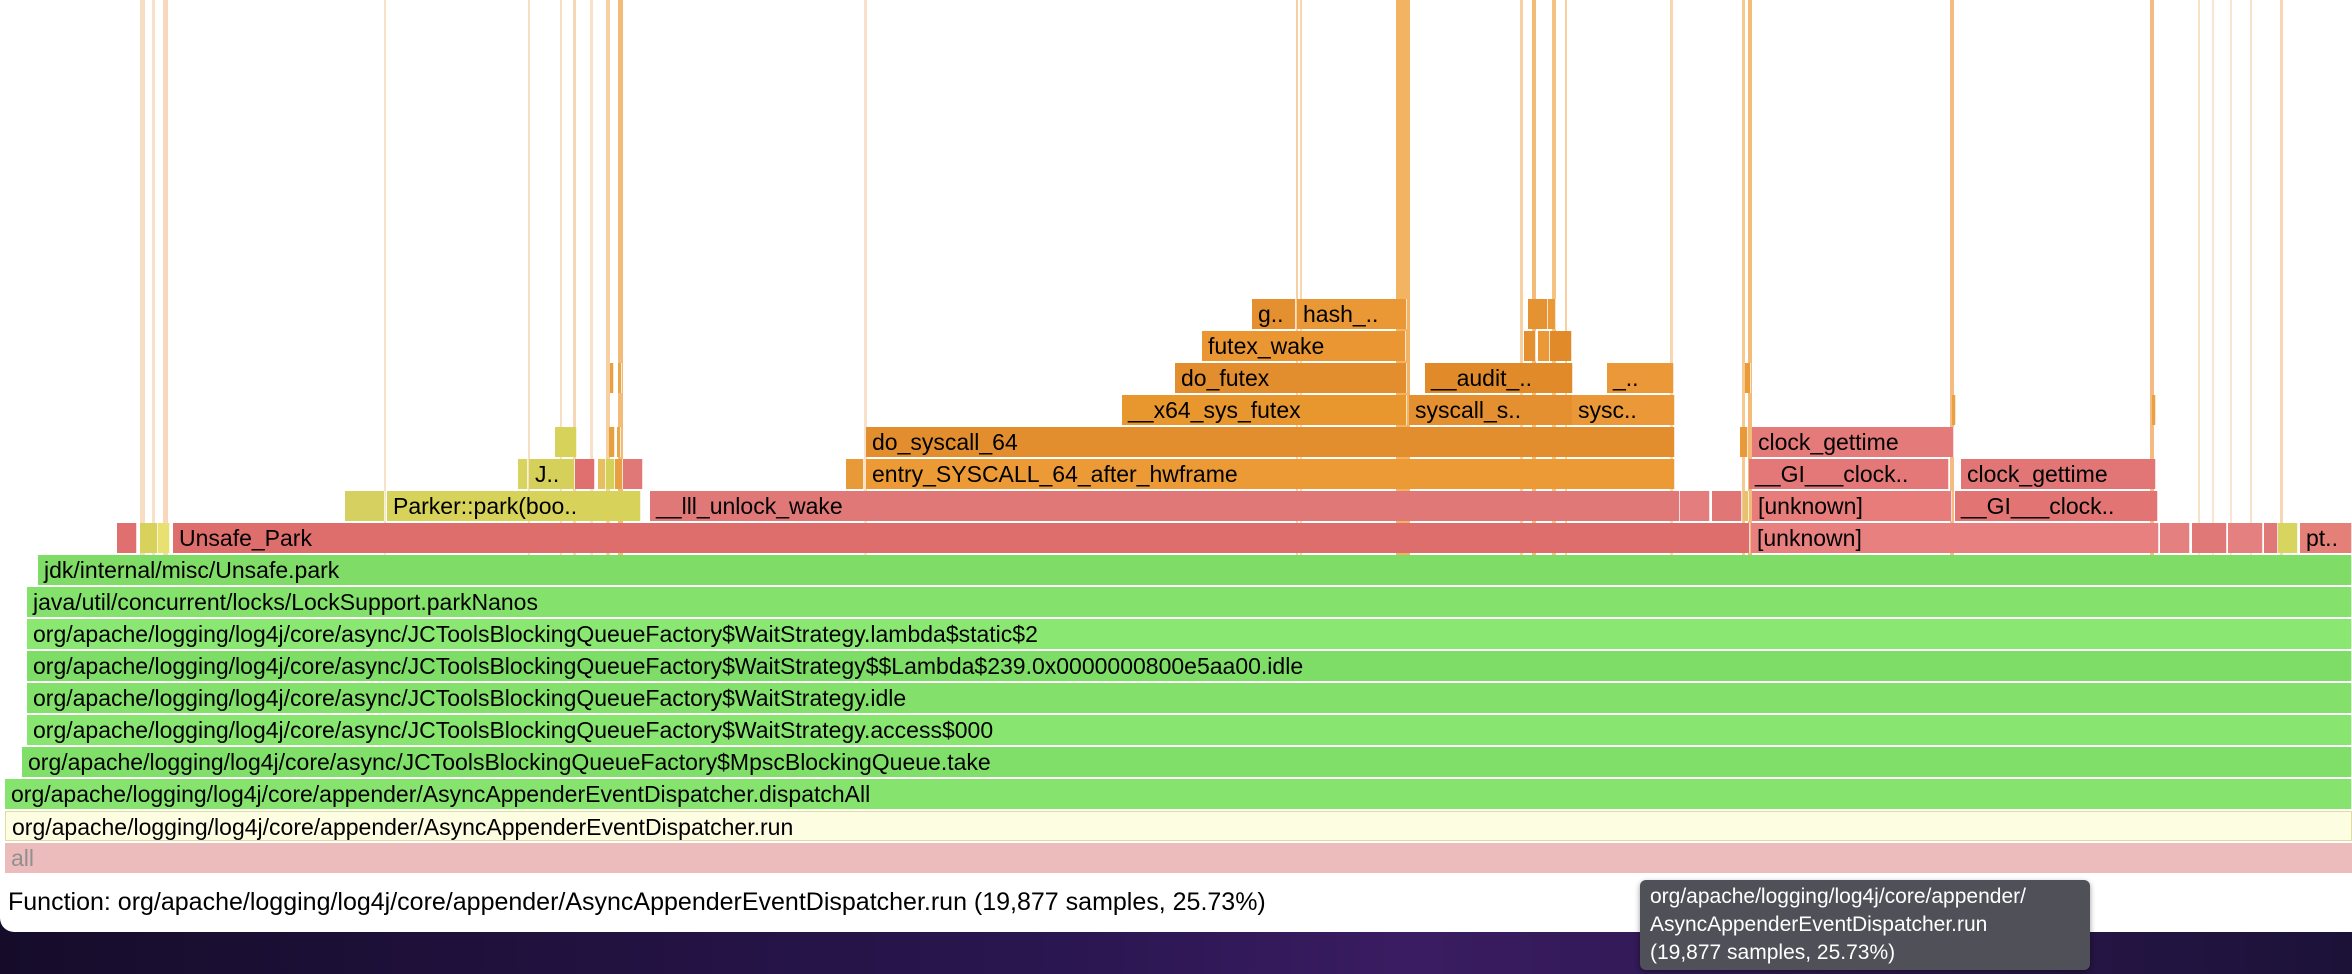 Image resolution: width=2352 pixels, height=974 pixels. I want to click on tooltip-line-1: org/apache/logging/log4j/core/appender/, so click(1838, 896).